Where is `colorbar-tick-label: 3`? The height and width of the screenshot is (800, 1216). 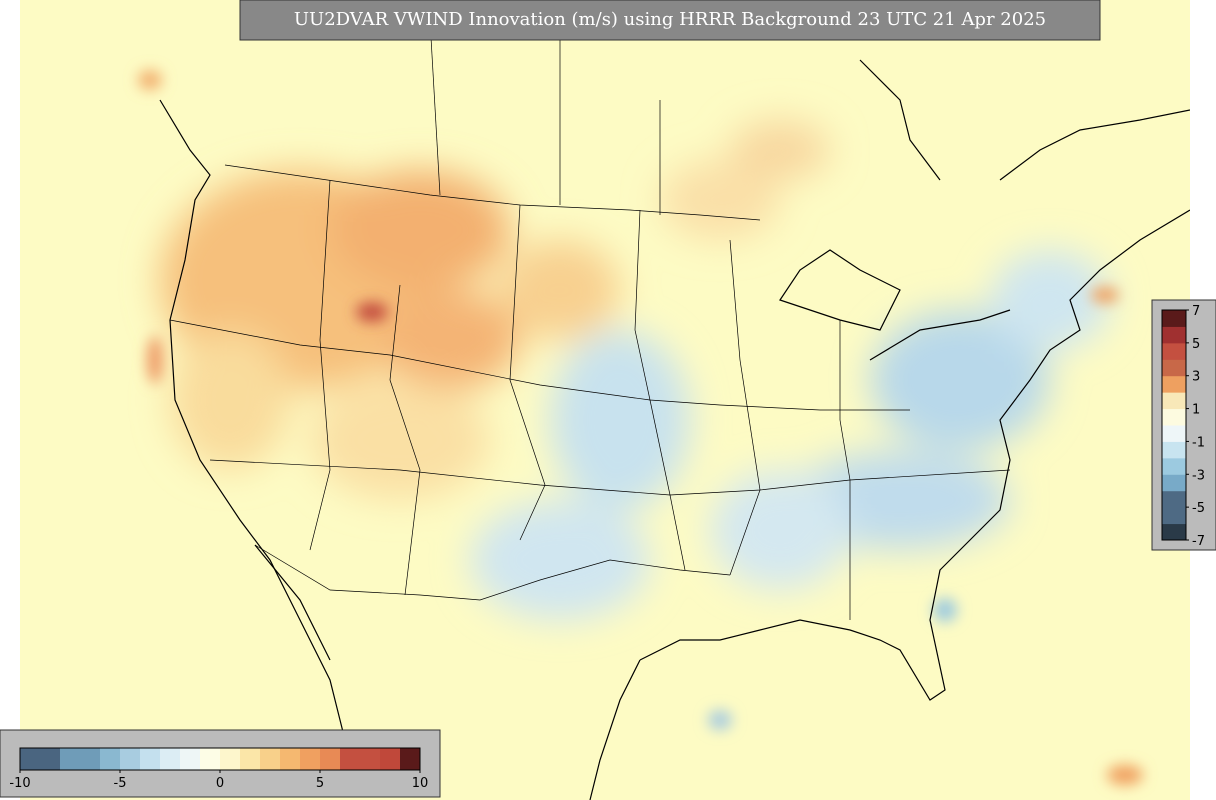
colorbar-tick-label: 3 is located at coordinates (1196, 377).